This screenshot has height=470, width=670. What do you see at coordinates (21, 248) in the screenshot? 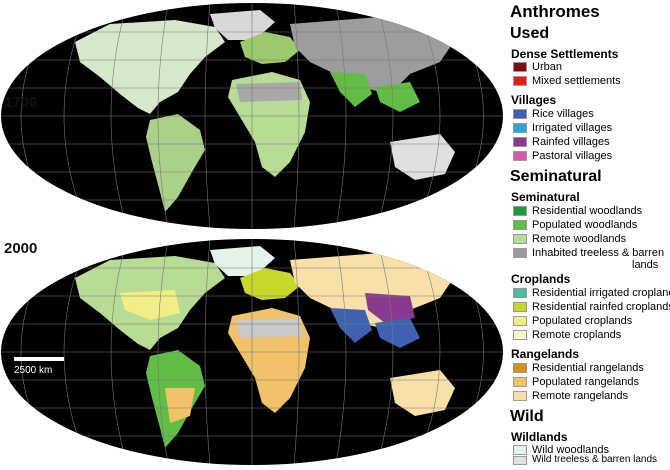
I see `year-label-2000: 2000` at bounding box center [21, 248].